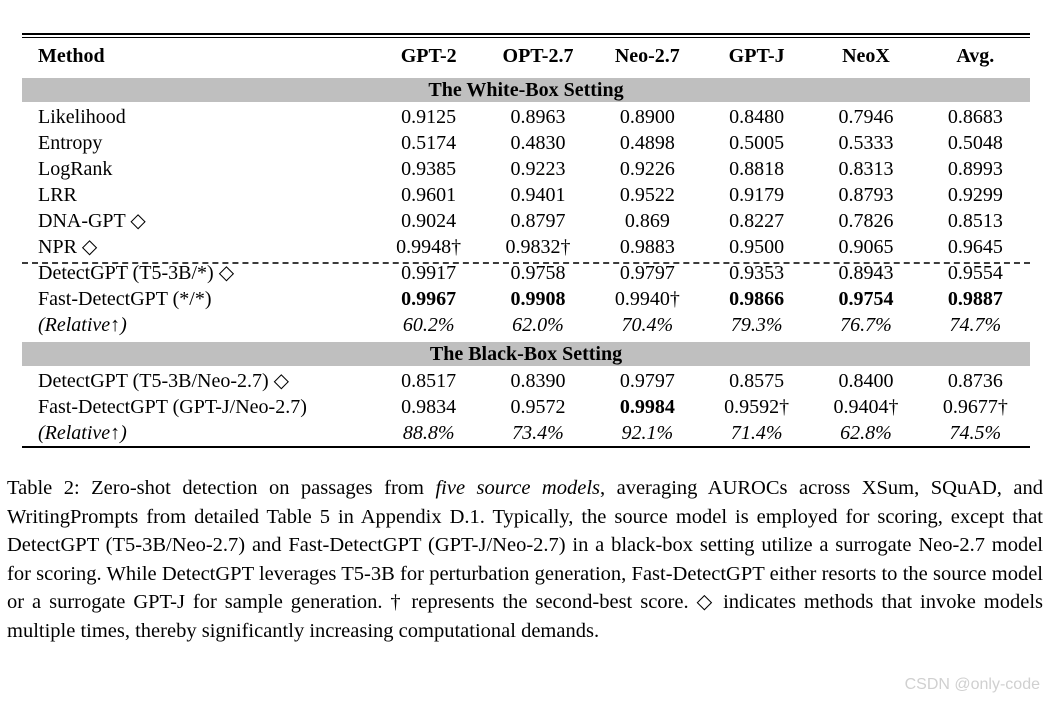  Describe the element at coordinates (647, 325) in the screenshot. I see `value-cell: 70.4%` at that location.